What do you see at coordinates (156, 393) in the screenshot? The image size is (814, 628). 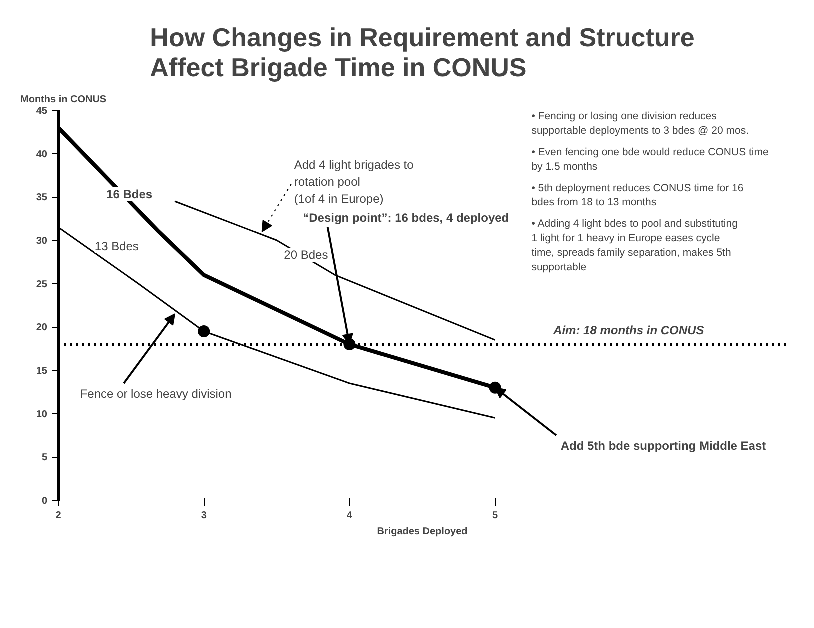 I see `annotation: Fence or lose heavy division` at bounding box center [156, 393].